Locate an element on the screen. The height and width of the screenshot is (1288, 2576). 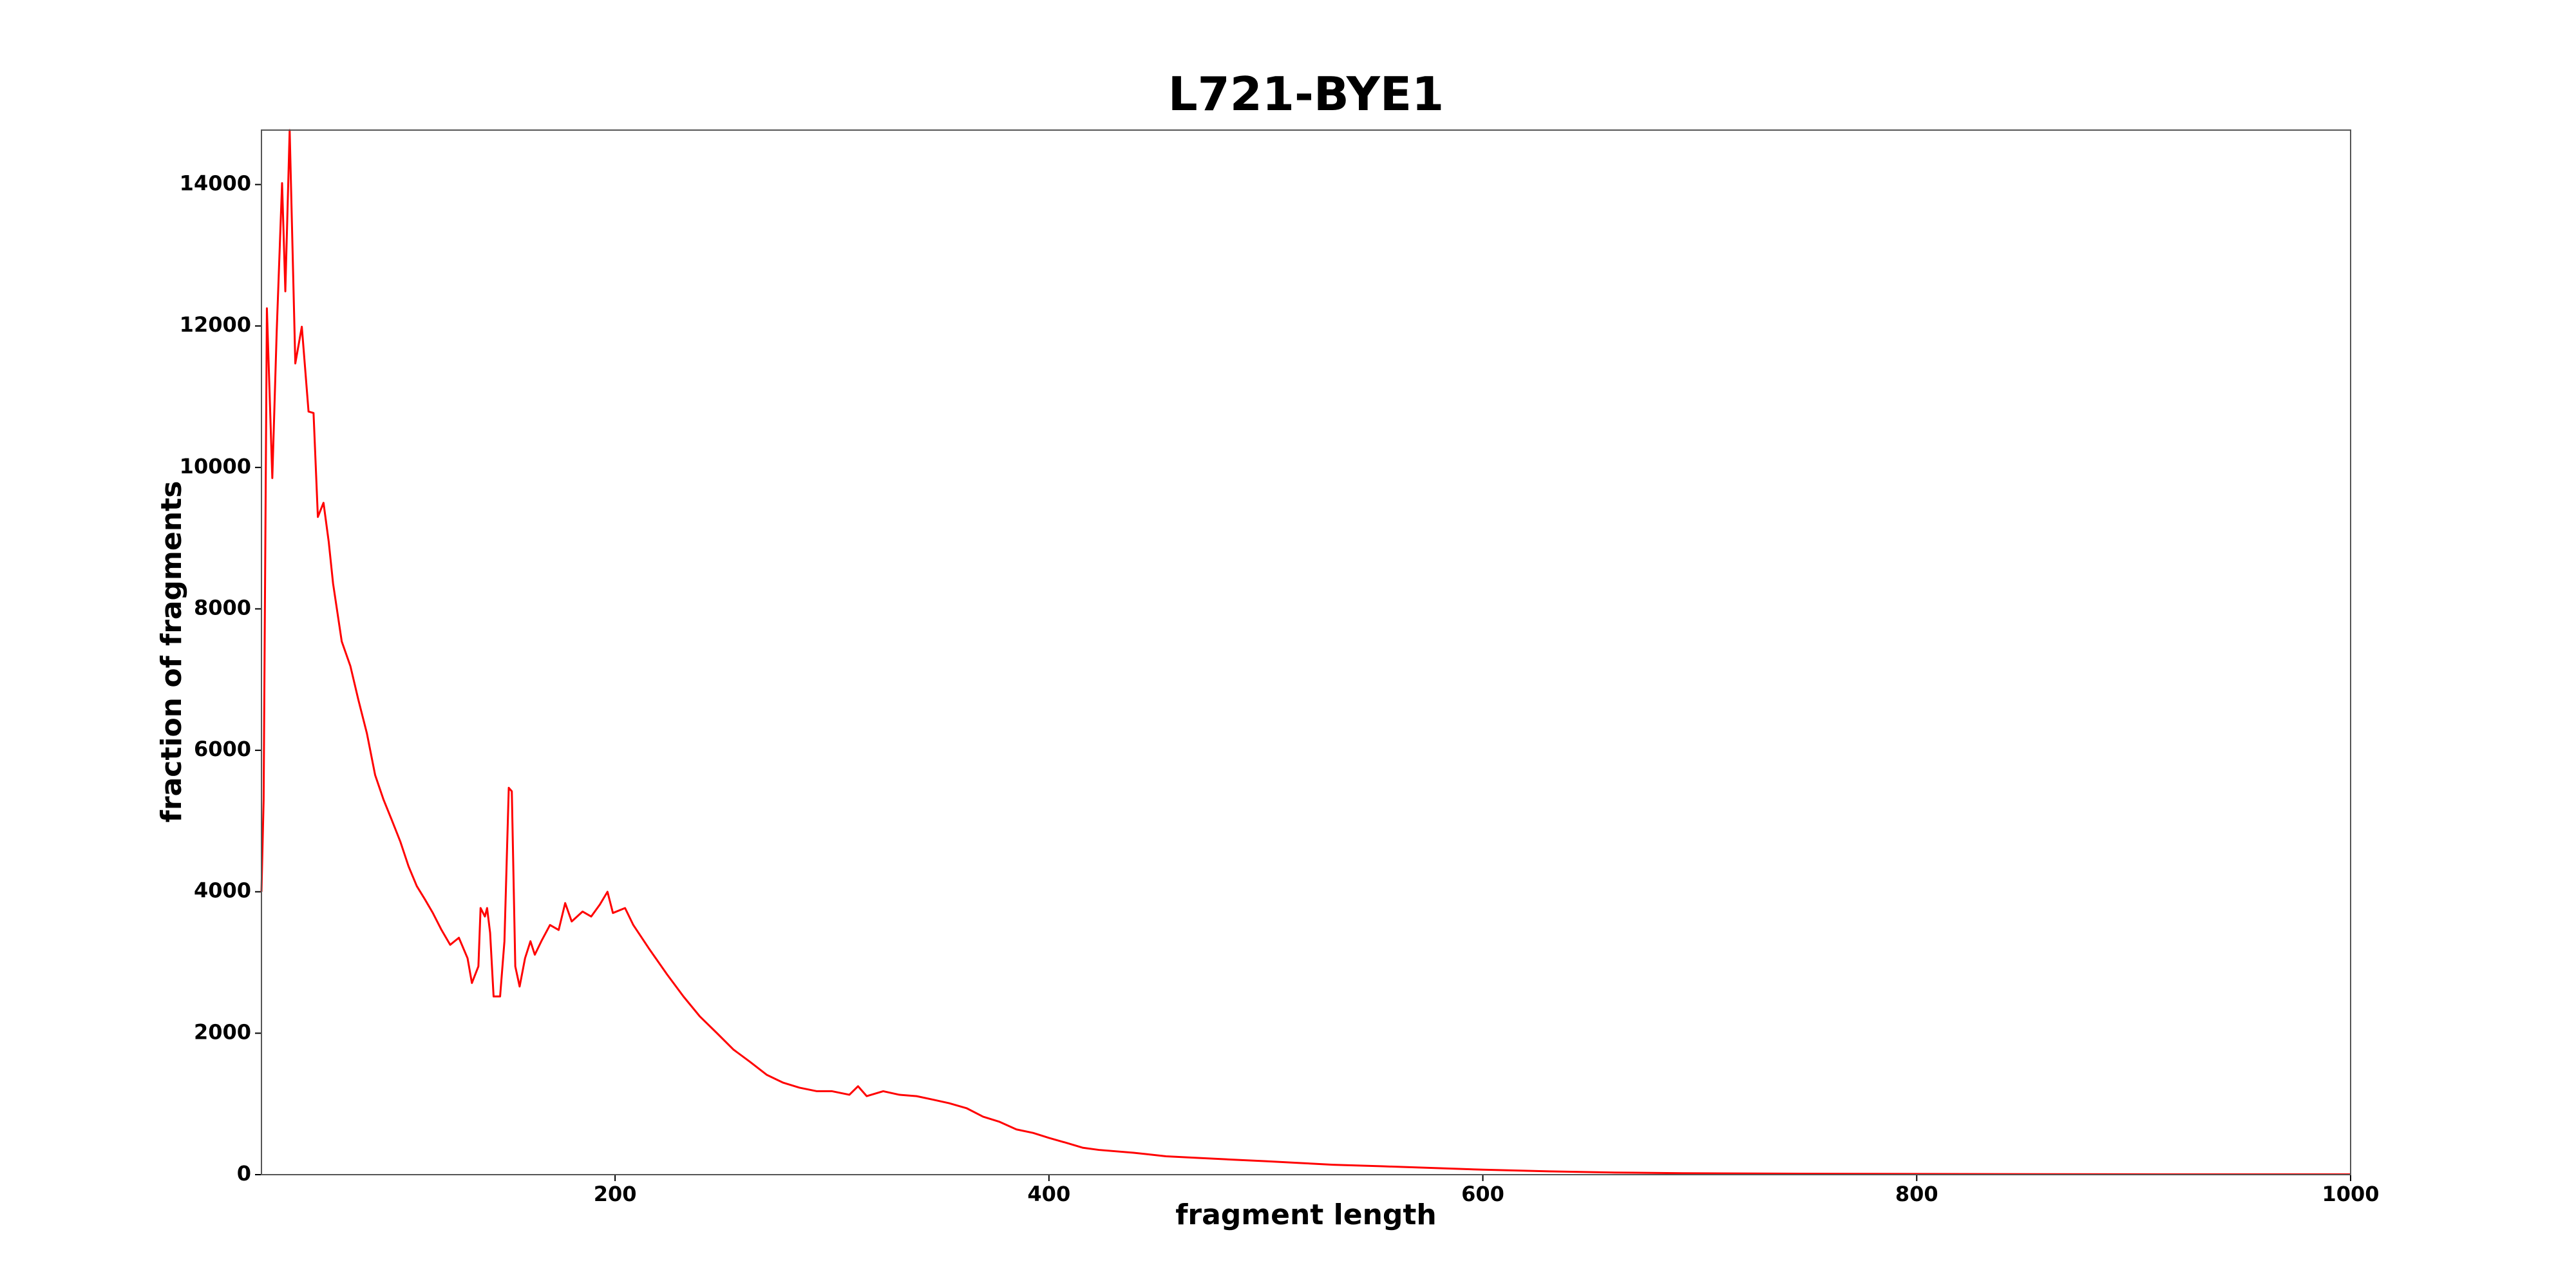
x-axis-label: fragment length is located at coordinates (1306, 1214).